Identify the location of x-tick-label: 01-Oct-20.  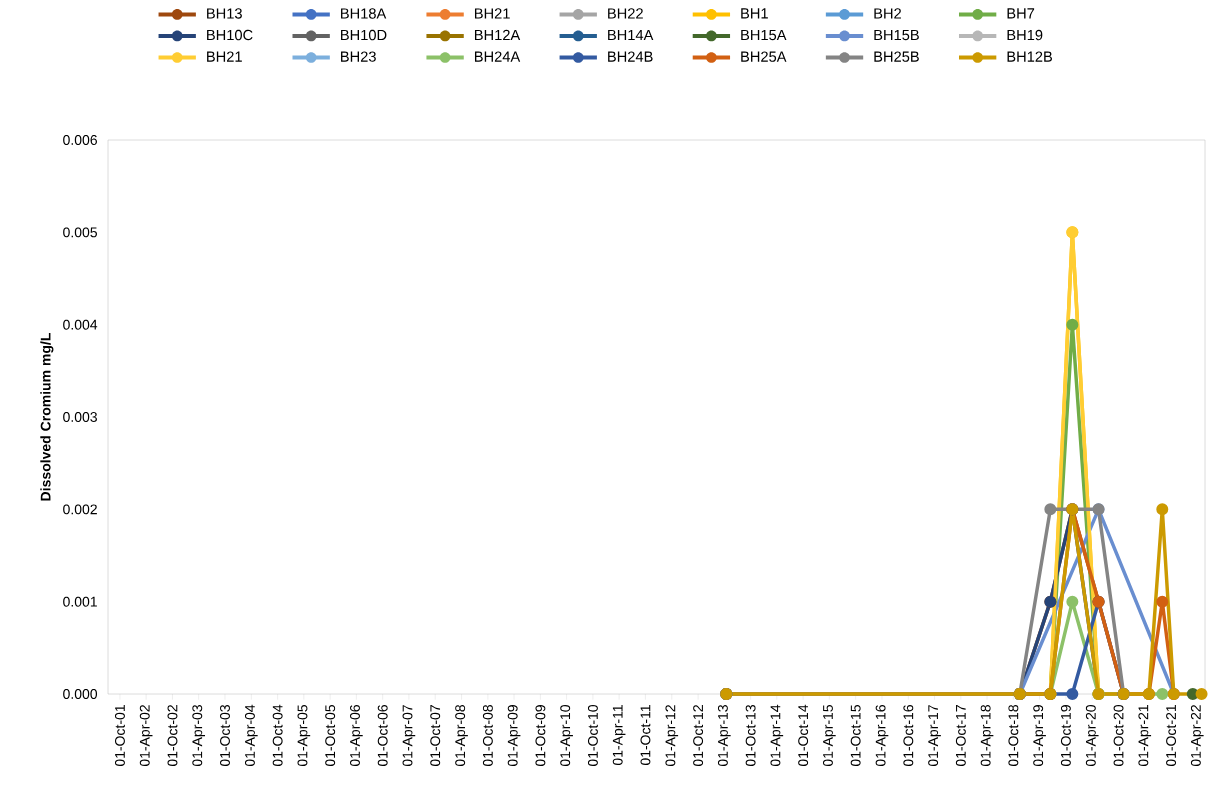
(1118, 735).